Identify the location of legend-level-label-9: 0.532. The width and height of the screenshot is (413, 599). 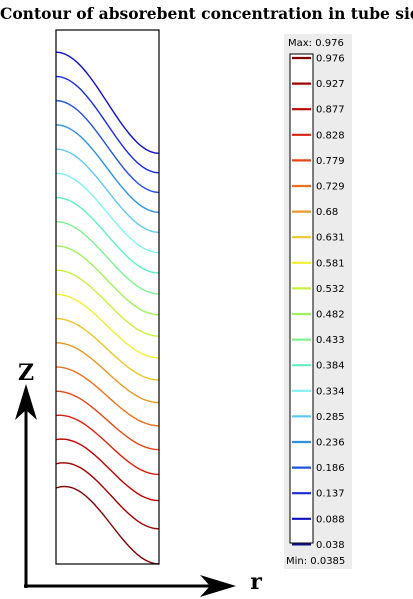
(330, 289).